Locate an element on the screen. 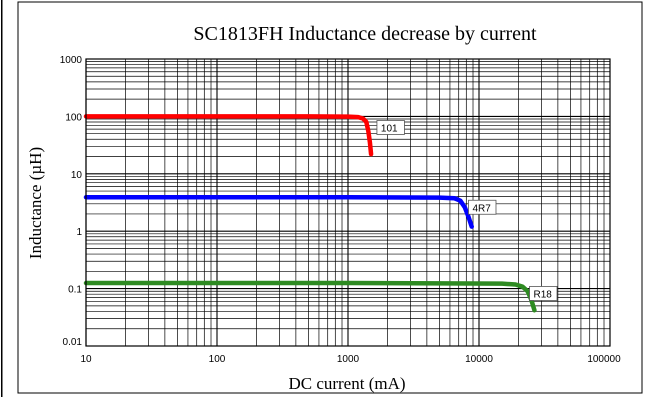  y-tick-label: 0.1 is located at coordinates (75, 290).